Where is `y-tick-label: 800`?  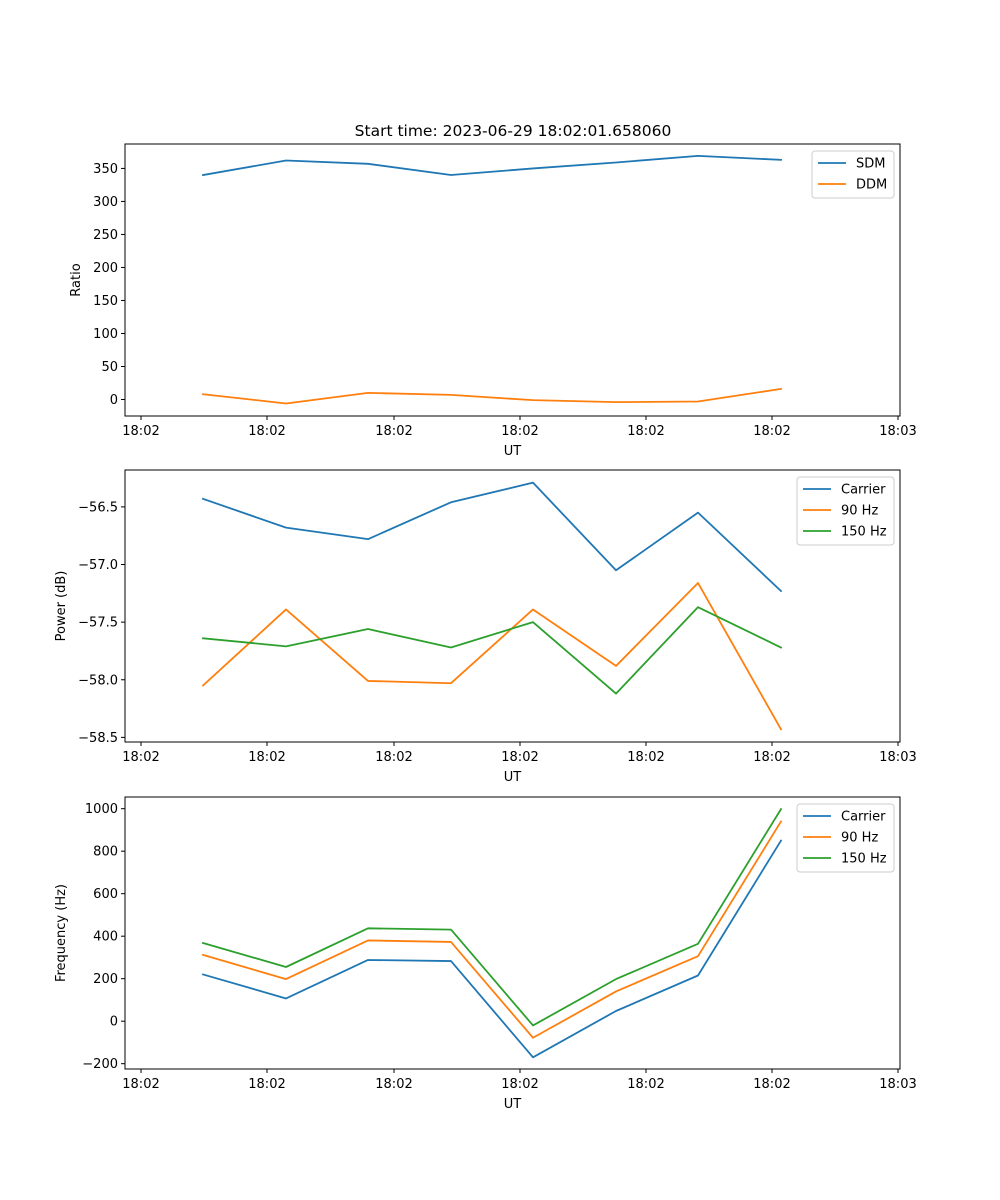
y-tick-label: 800 is located at coordinates (105, 852).